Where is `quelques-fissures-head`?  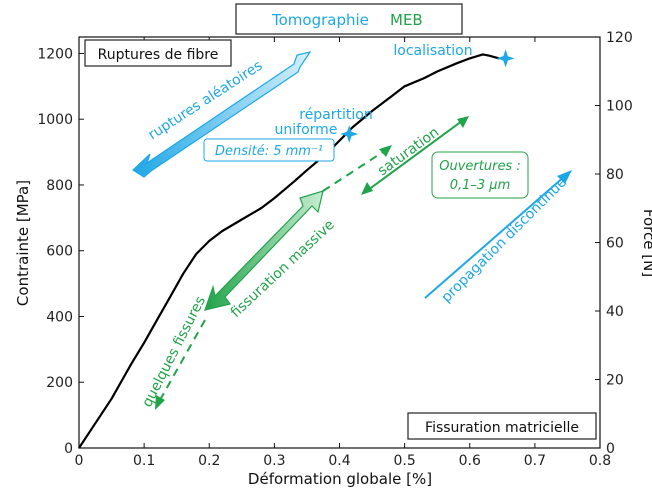 quelques-fissures-head is located at coordinates (160, 402).